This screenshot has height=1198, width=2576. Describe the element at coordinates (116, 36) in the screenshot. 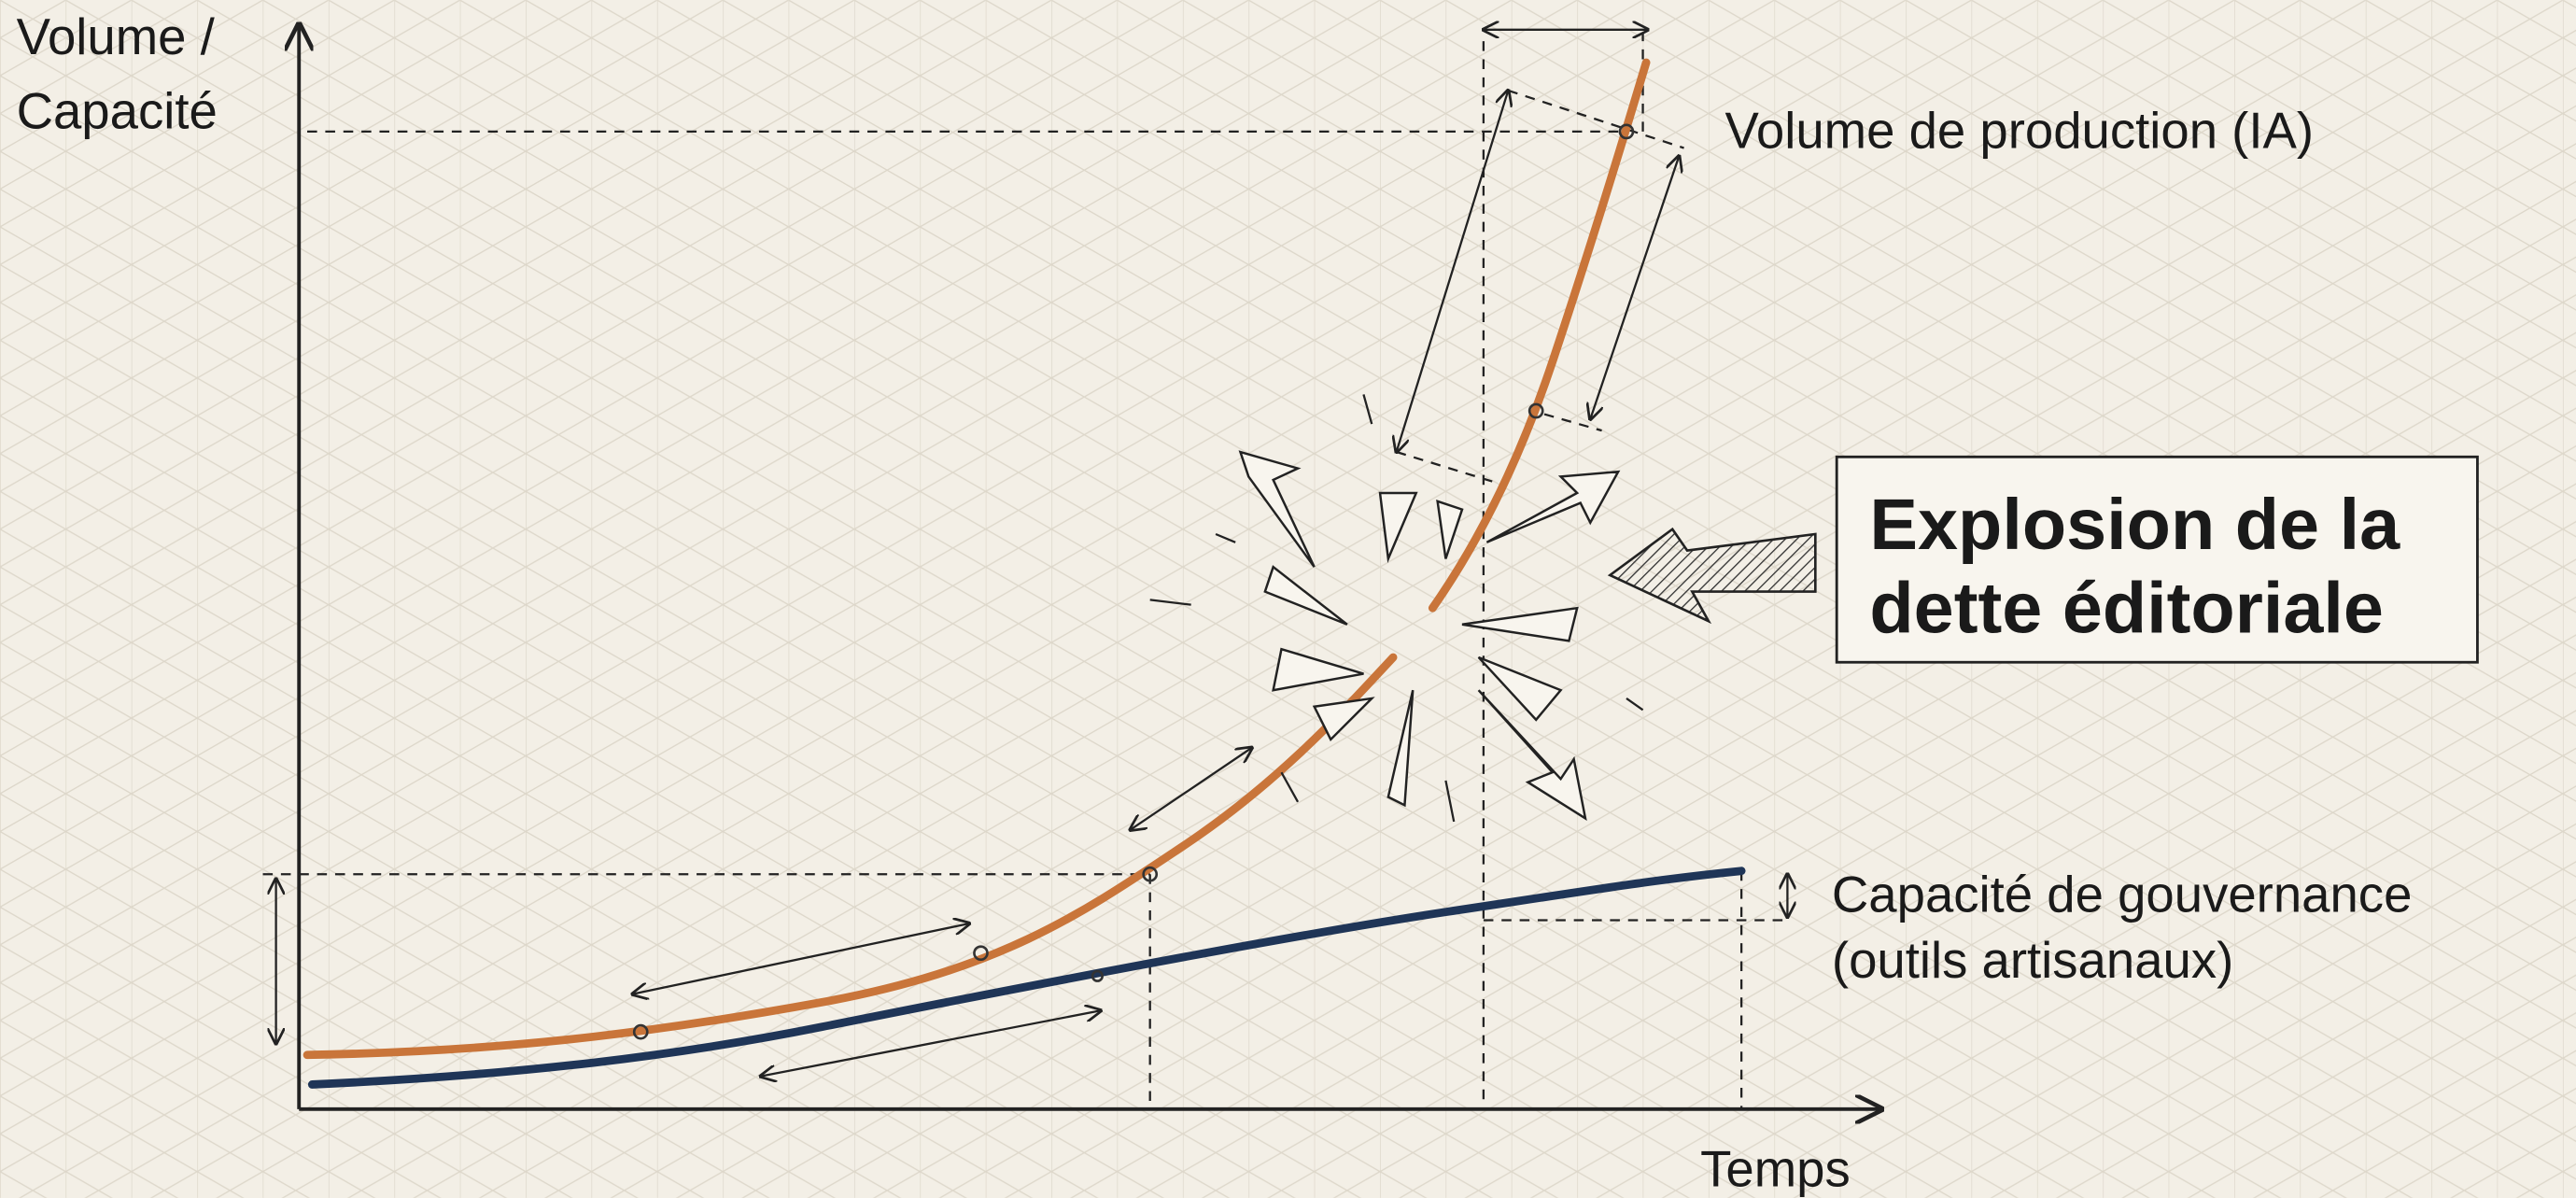

I see `y-axis-label: Volume /` at that location.